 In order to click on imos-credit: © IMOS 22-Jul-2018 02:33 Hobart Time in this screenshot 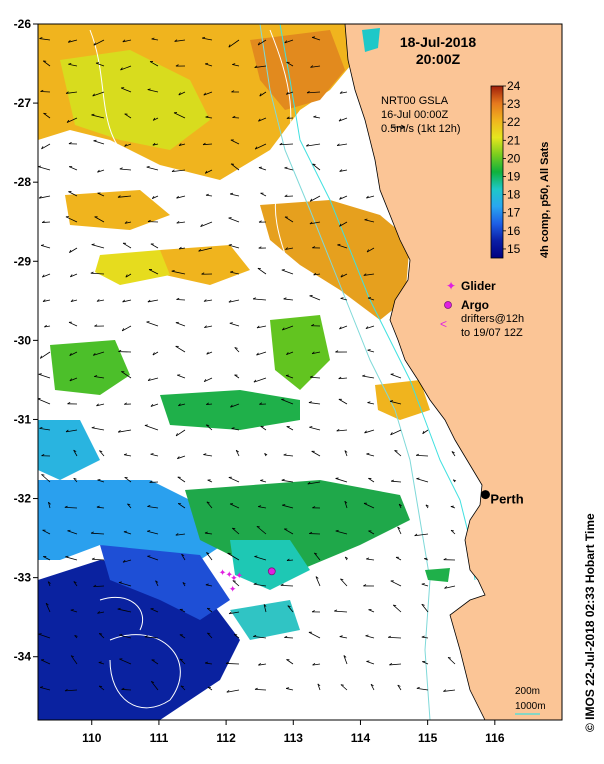, I will do `click(590, 622)`.